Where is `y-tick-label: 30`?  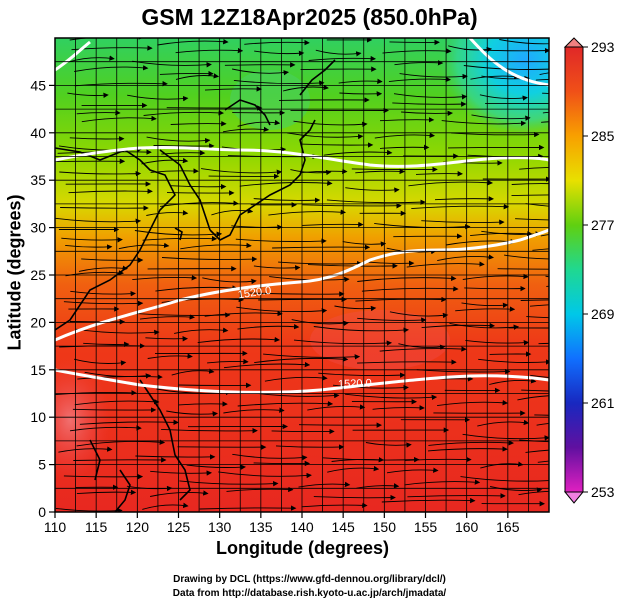 y-tick-label: 30 is located at coordinates (38, 228).